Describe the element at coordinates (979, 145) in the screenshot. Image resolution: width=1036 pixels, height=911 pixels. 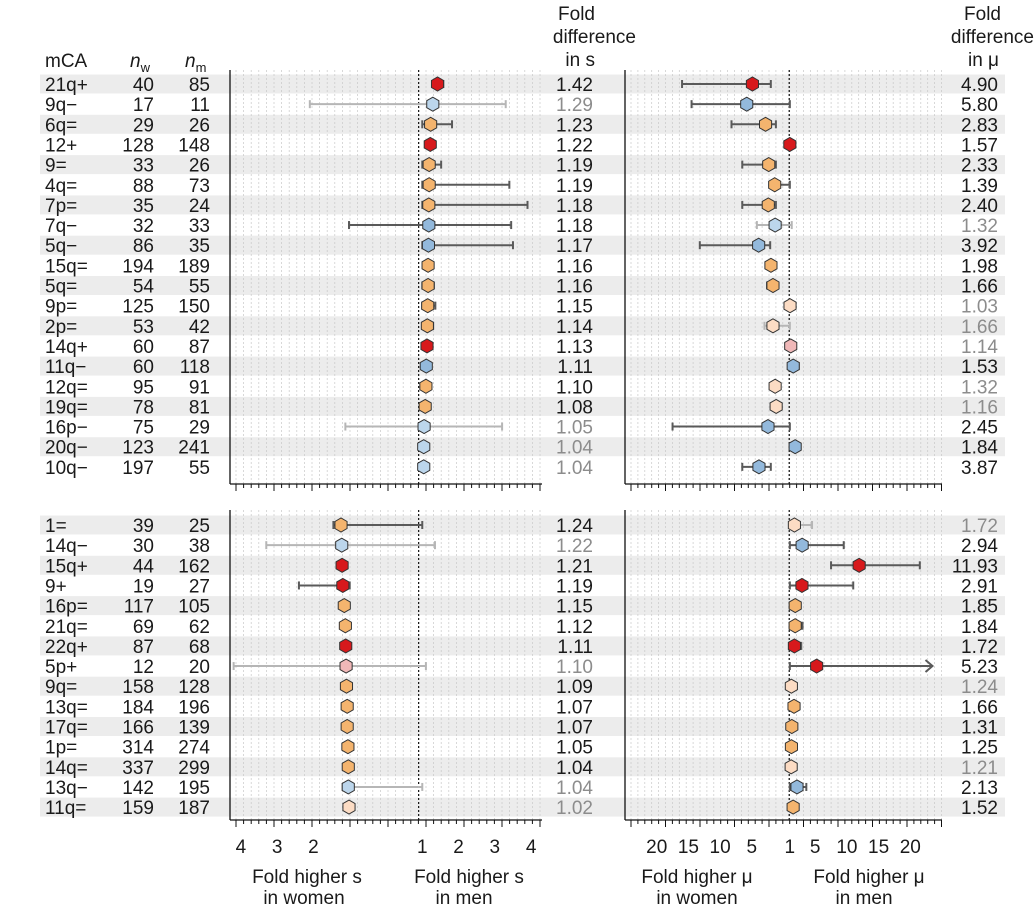
I see `row-mu-fold-label: 1.57` at that location.